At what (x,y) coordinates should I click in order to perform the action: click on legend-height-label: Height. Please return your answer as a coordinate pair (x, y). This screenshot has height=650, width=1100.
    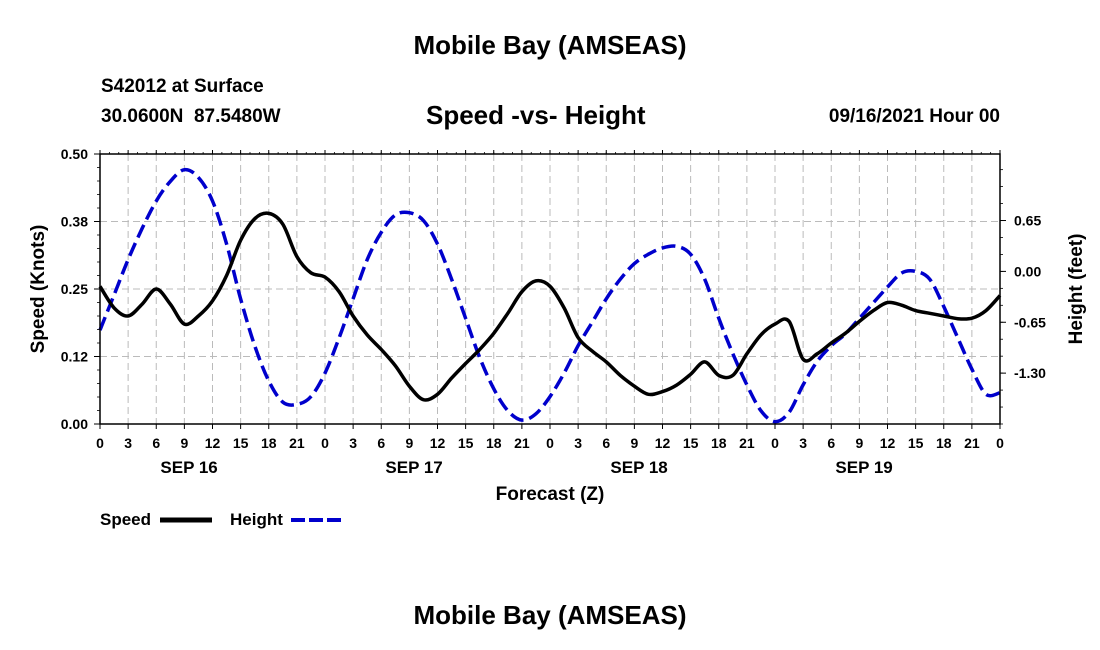
    Looking at the image, I should click on (256, 519).